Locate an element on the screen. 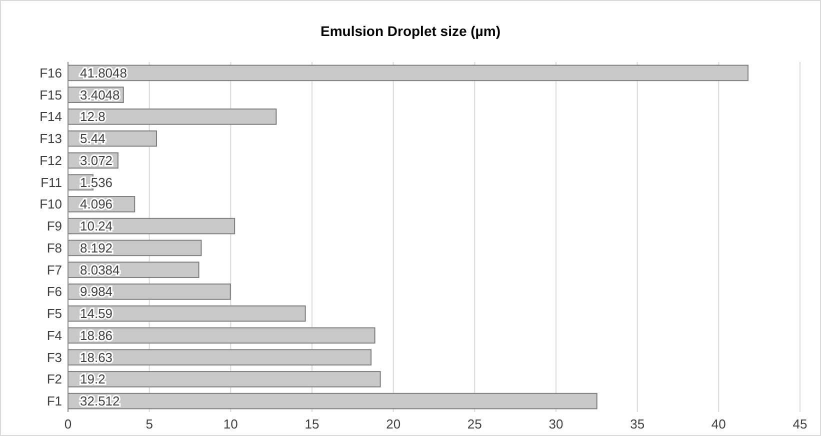  y-tick-label: F1 is located at coordinates (54, 401).